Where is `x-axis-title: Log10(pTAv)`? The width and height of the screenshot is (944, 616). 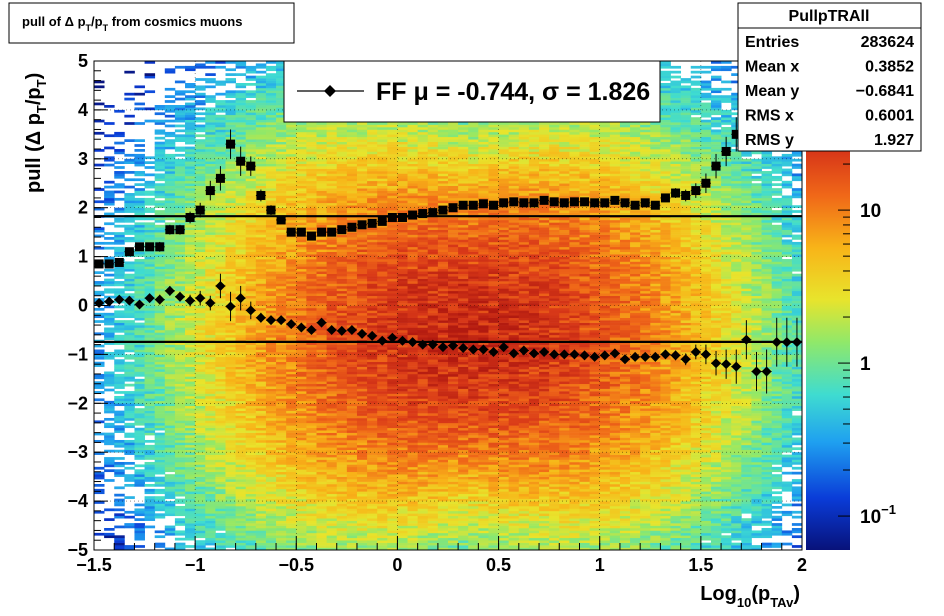
x-axis-title: Log10(pTAv) is located at coordinates (750, 596).